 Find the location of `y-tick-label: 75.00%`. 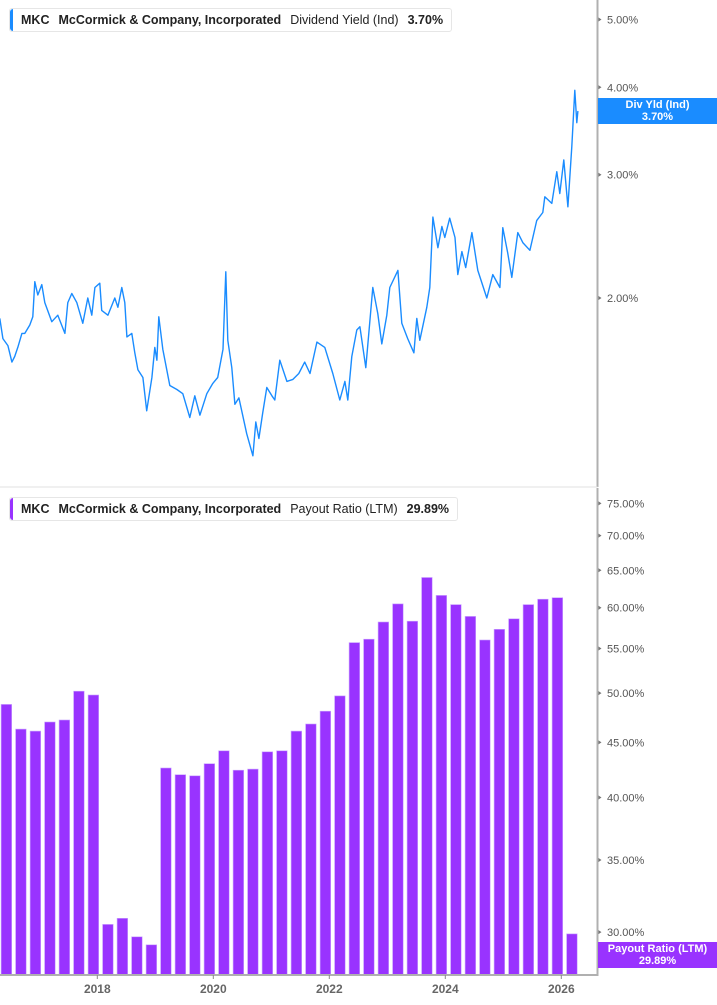

y-tick-label: 75.00% is located at coordinates (626, 504).